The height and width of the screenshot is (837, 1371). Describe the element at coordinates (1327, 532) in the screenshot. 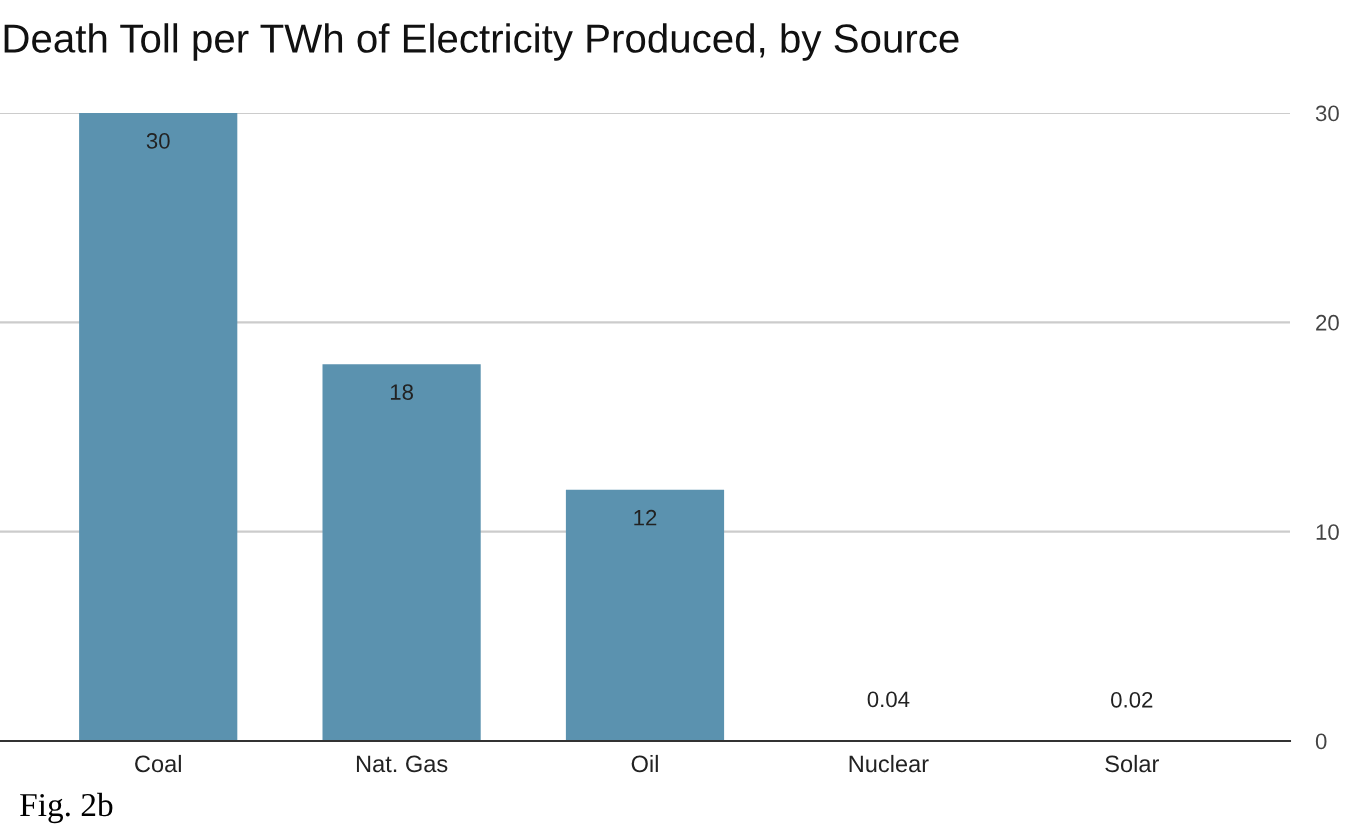

I see `y-tick-label: 10` at that location.